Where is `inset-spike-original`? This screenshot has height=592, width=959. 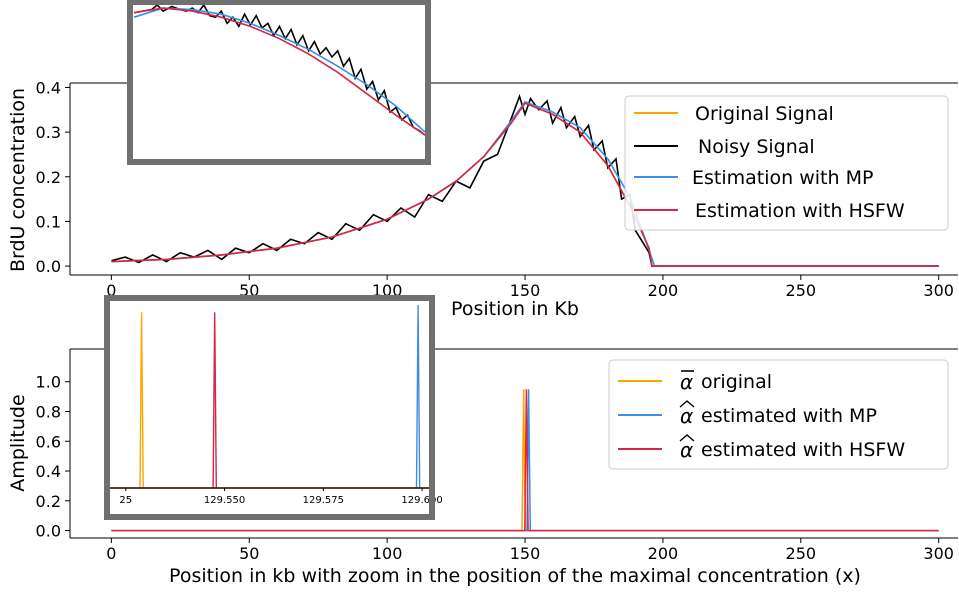
inset-spike-original is located at coordinates (141, 400).